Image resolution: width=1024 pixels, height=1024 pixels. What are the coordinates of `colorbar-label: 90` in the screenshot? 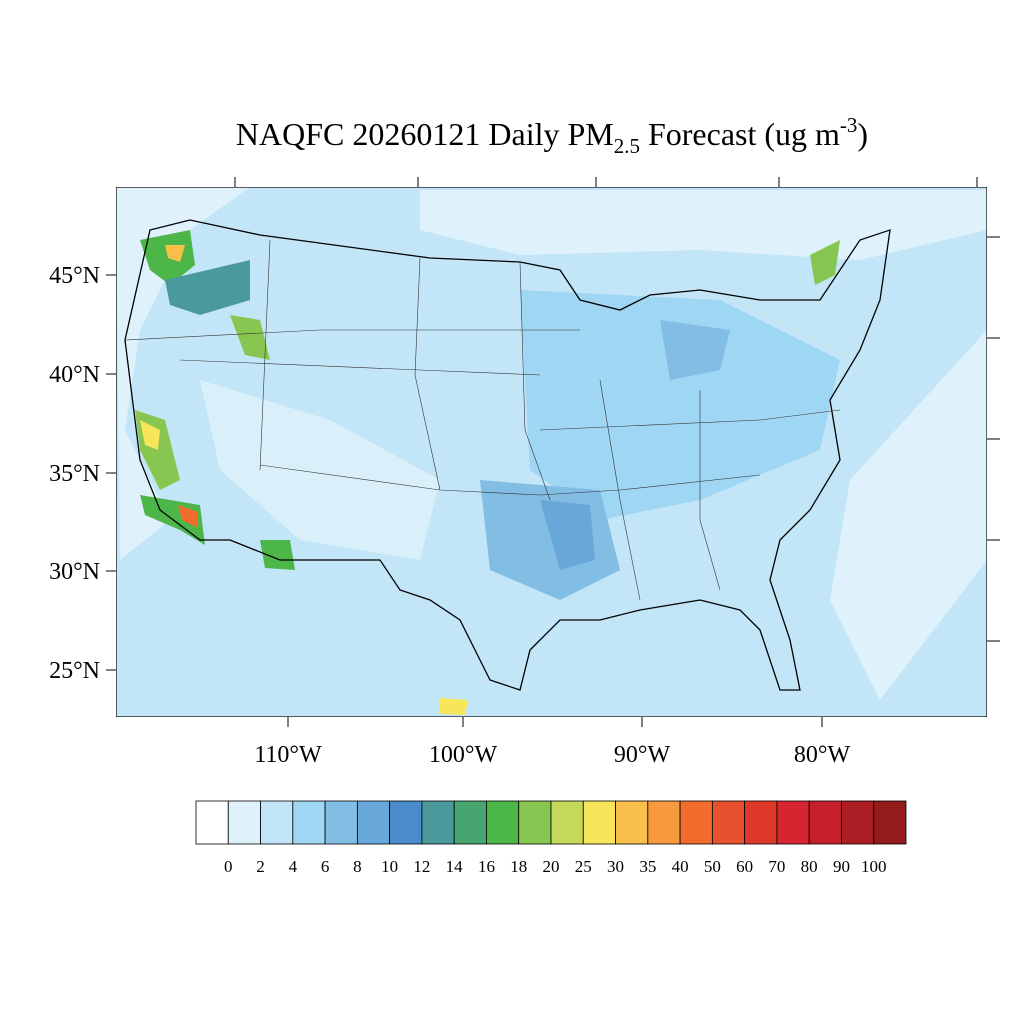 It's located at (841, 866).